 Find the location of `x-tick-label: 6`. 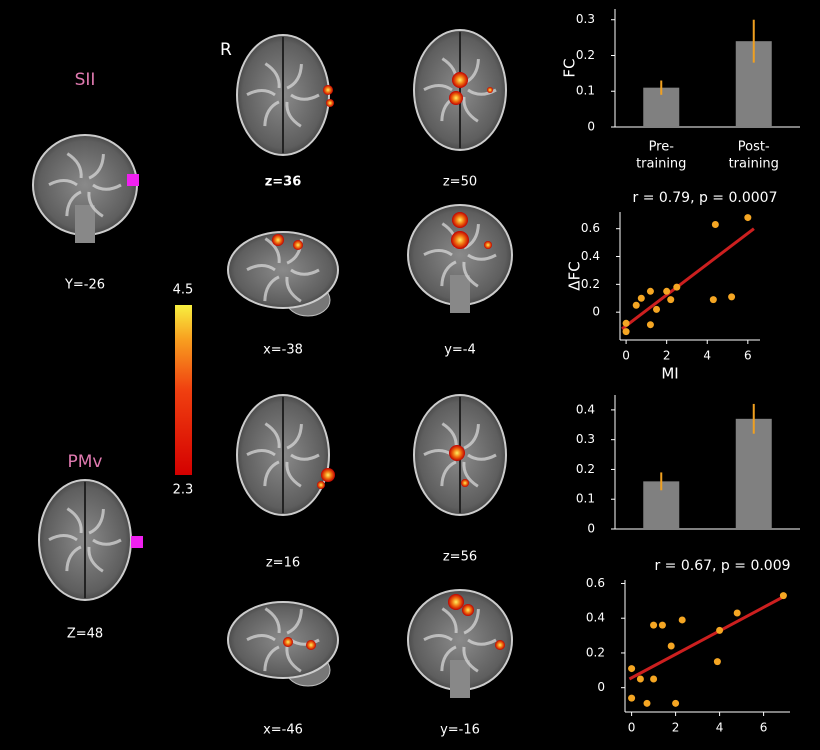

x-tick-label: 6 is located at coordinates (764, 728).